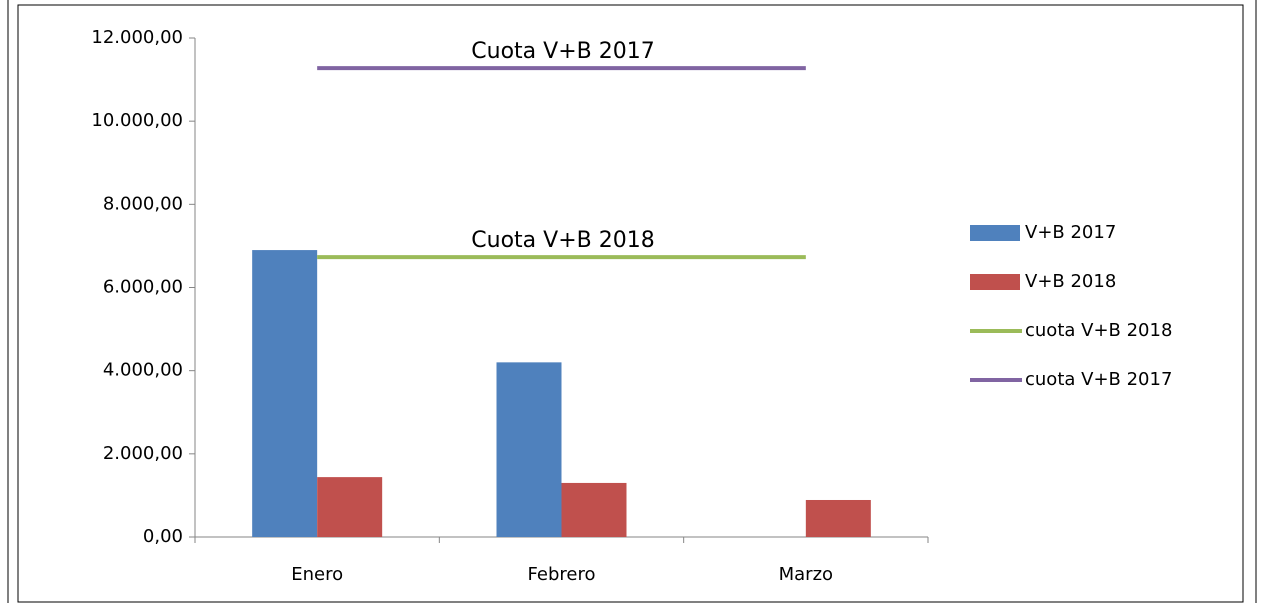 The width and height of the screenshot is (1264, 603). What do you see at coordinates (562, 240) in the screenshot?
I see `annotation: Cuota V+B 2018` at bounding box center [562, 240].